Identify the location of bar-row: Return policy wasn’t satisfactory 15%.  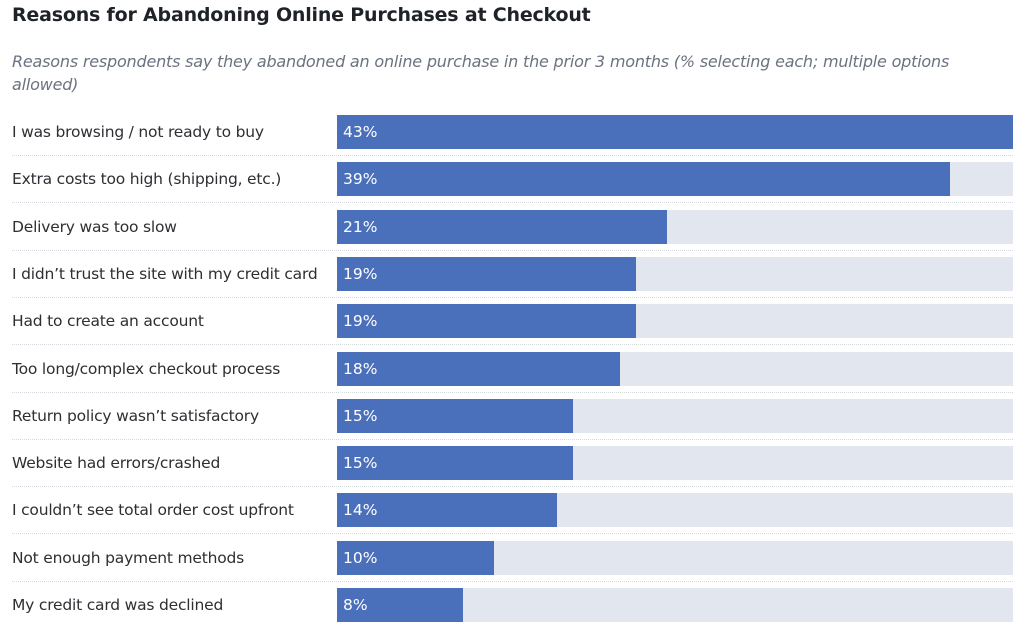
(512, 422).